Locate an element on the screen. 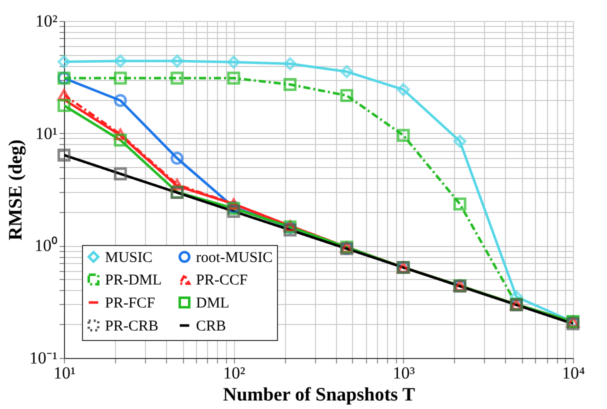  x-tick-label: 10⁴ is located at coordinates (574, 373).